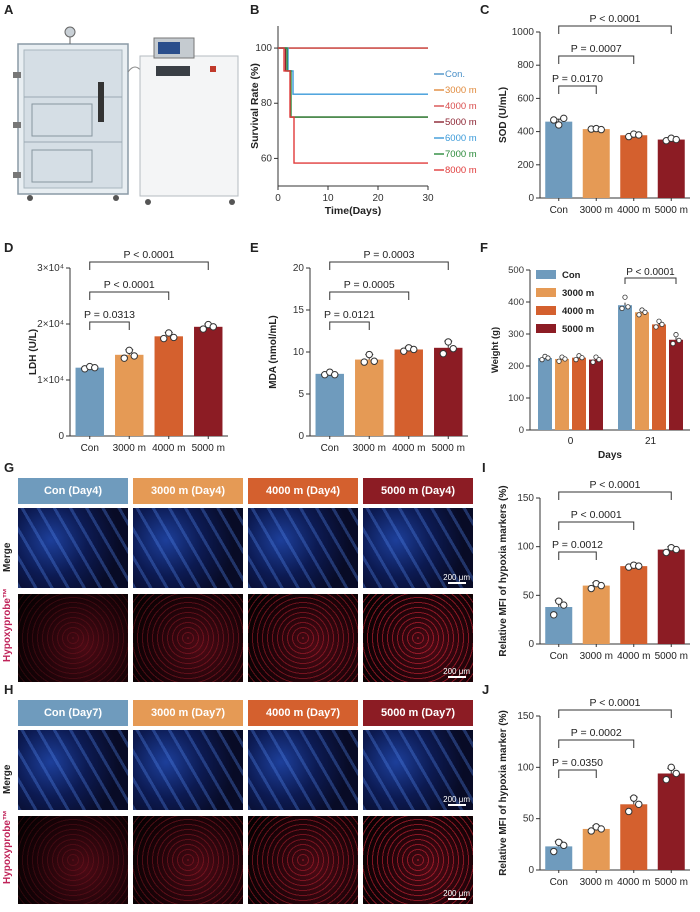 The image size is (700, 912). What do you see at coordinates (299, 352) in the screenshot?
I see `y-tick-label: 10` at bounding box center [299, 352].